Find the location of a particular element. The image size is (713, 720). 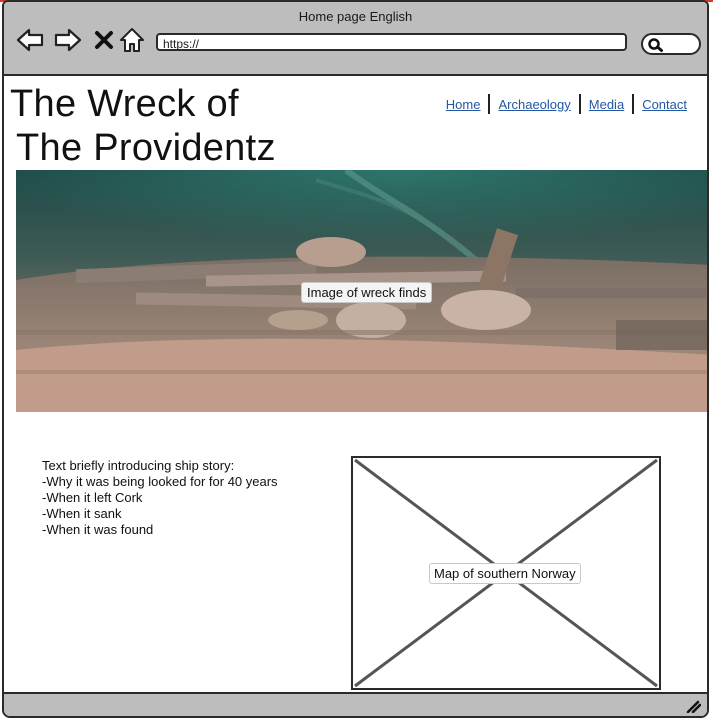

status-bar is located at coordinates (355, 704).